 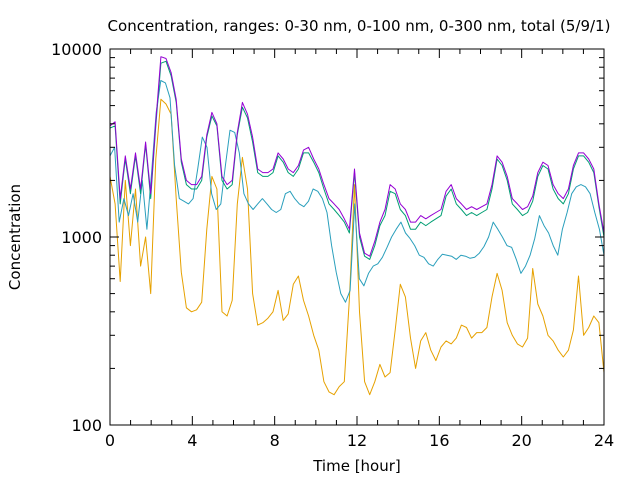 I want to click on y-tick-label: 1000, so click(x=81, y=237).